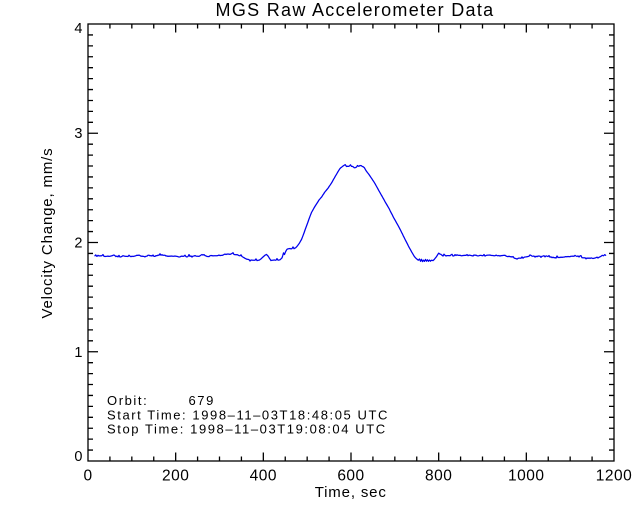  What do you see at coordinates (202, 400) in the screenshot?
I see `svg-text: 679` at bounding box center [202, 400].